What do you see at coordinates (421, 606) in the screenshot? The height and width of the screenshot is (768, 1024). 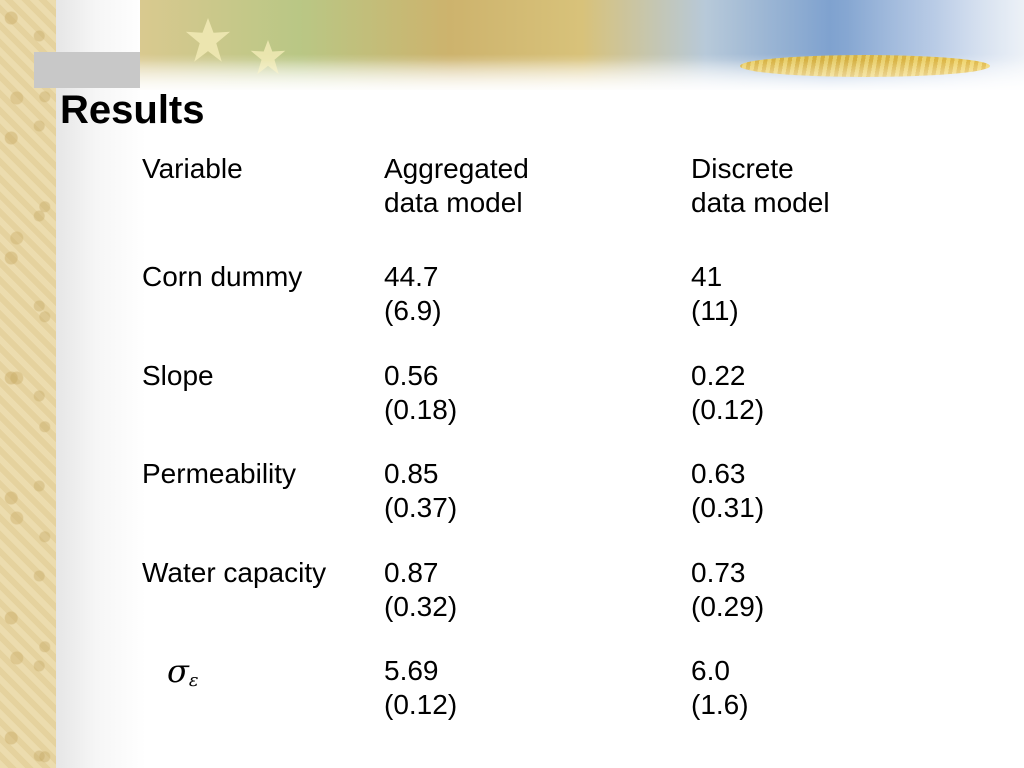 I see `row-aggregated-se: (0.32)` at bounding box center [421, 606].